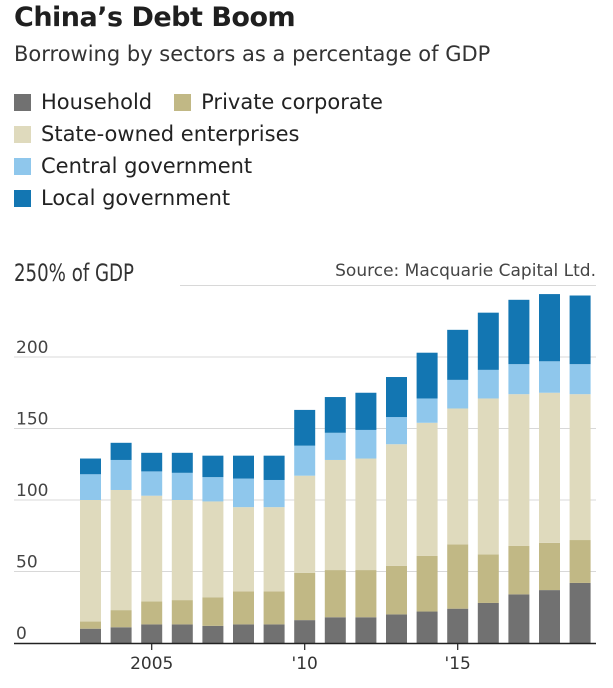 The image size is (613, 688). Describe the element at coordinates (182, 462) in the screenshot. I see `bar-segment-local-government-2006` at that location.